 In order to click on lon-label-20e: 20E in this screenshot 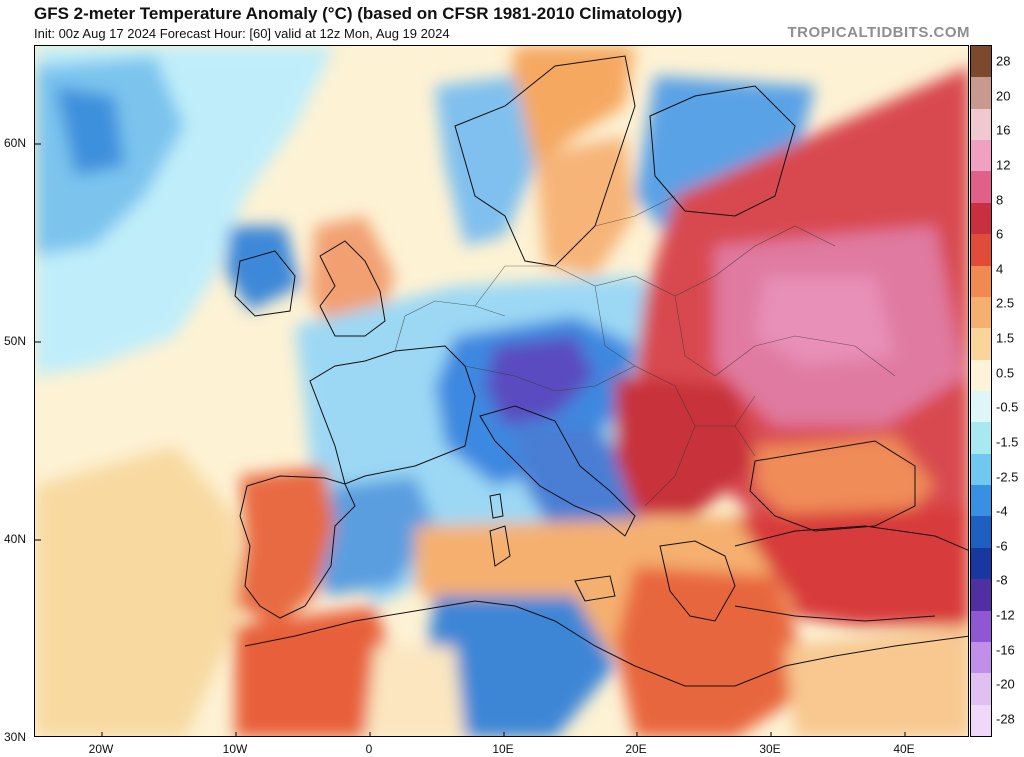, I will do `click(636, 749)`.